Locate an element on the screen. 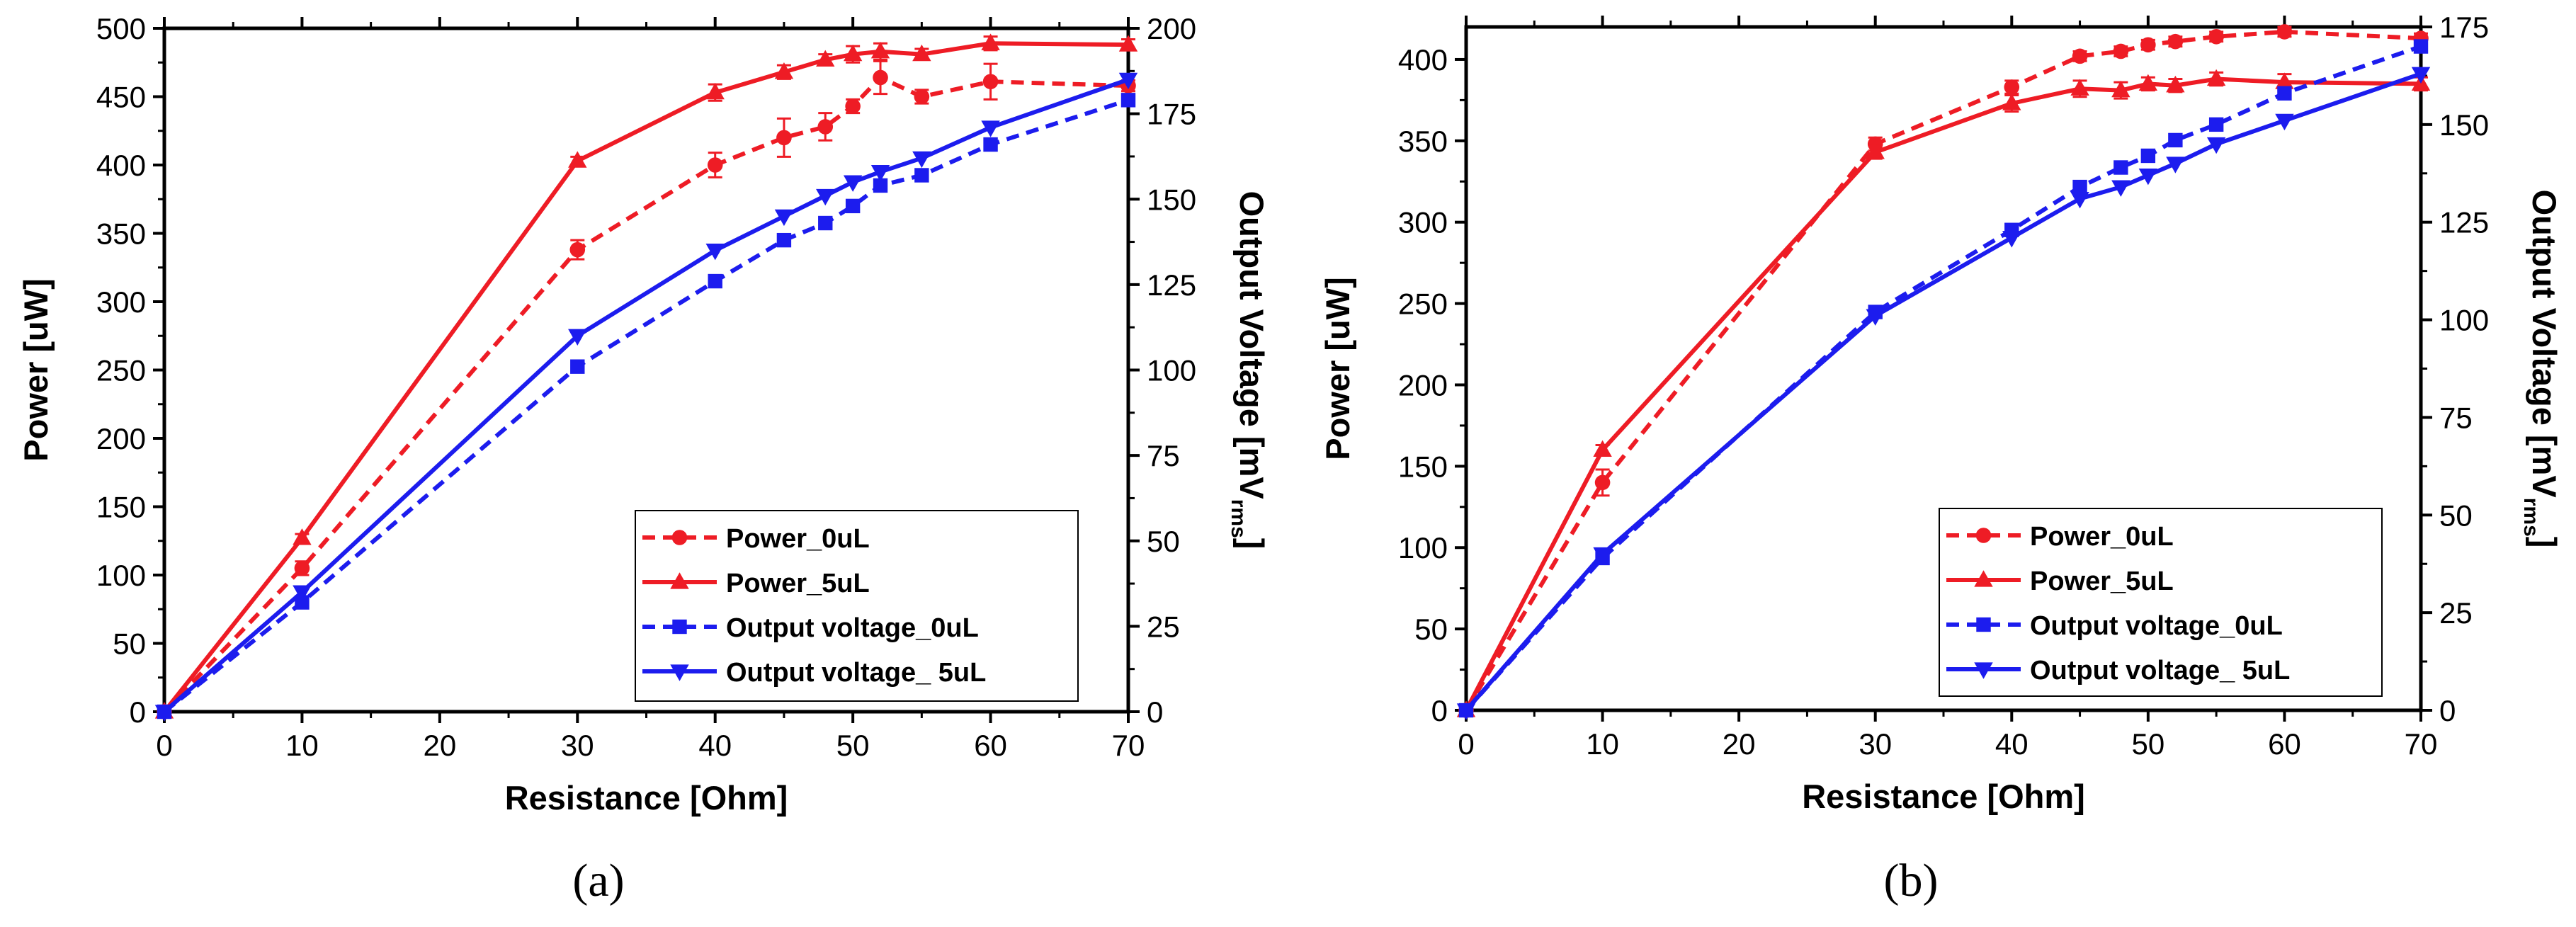  y-left-tick-label: 350 is located at coordinates (1423, 141).